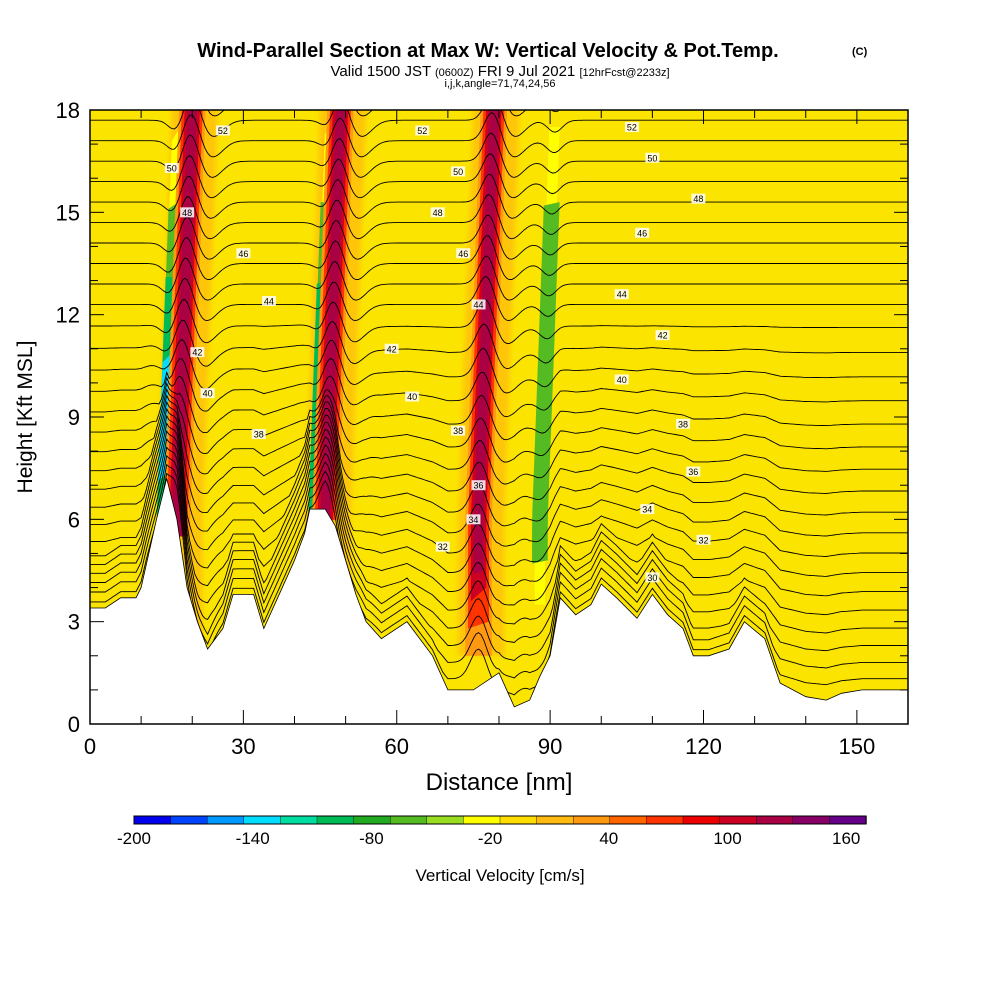 The height and width of the screenshot is (1000, 1000). I want to click on contour-label-9: 46, so click(243, 253).